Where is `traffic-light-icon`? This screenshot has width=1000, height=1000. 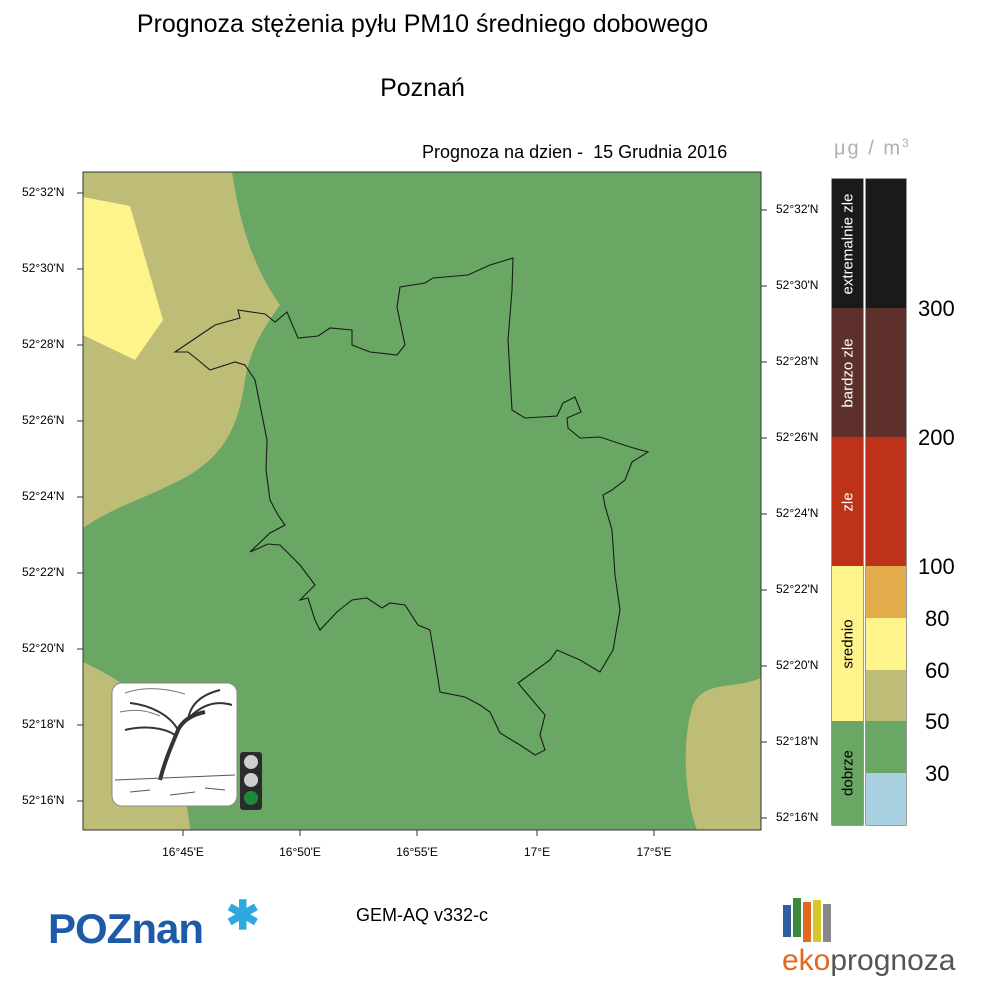 traffic-light-icon is located at coordinates (251, 781).